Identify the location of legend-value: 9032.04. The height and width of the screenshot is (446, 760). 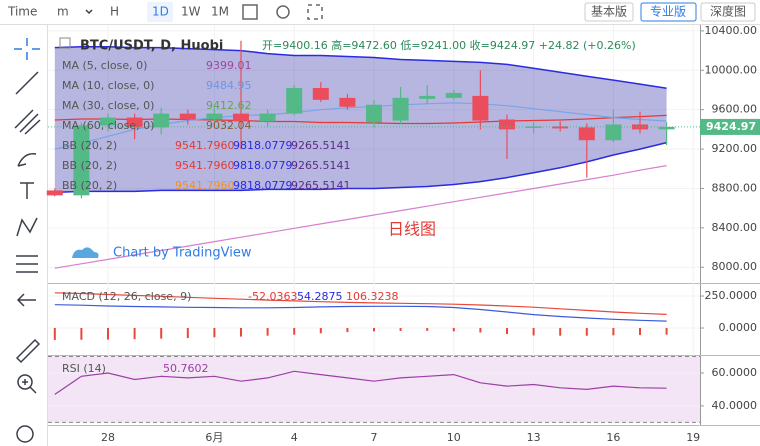
(229, 125).